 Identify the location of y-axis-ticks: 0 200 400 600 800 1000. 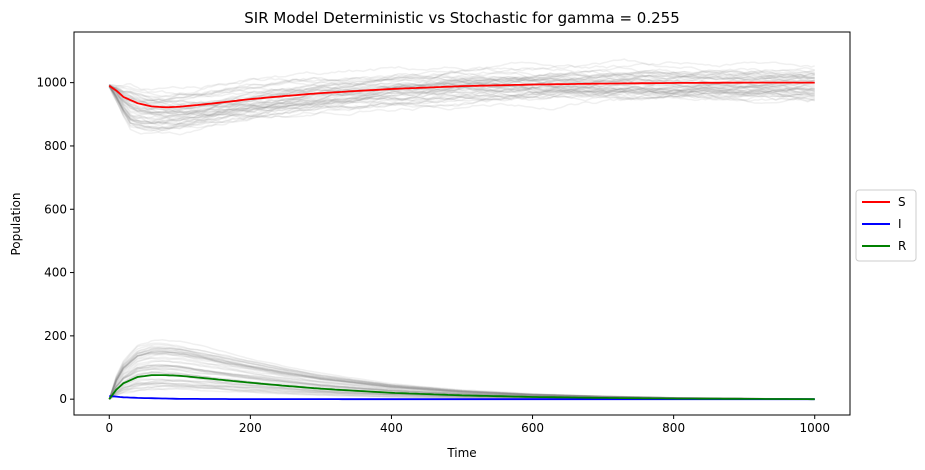
(55, 241).